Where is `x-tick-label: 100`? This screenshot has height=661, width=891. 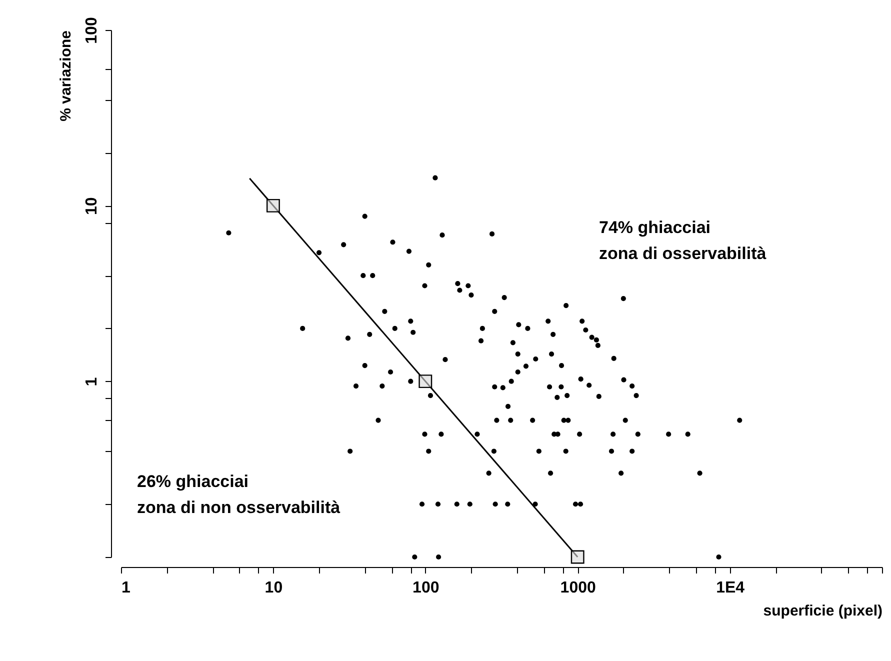 x-tick-label: 100 is located at coordinates (426, 588).